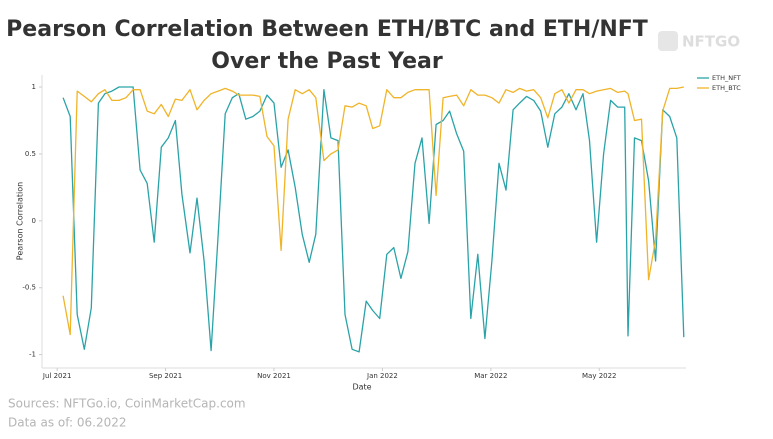 The image size is (773, 439). I want to click on y-tick-label: 0, so click(34, 221).